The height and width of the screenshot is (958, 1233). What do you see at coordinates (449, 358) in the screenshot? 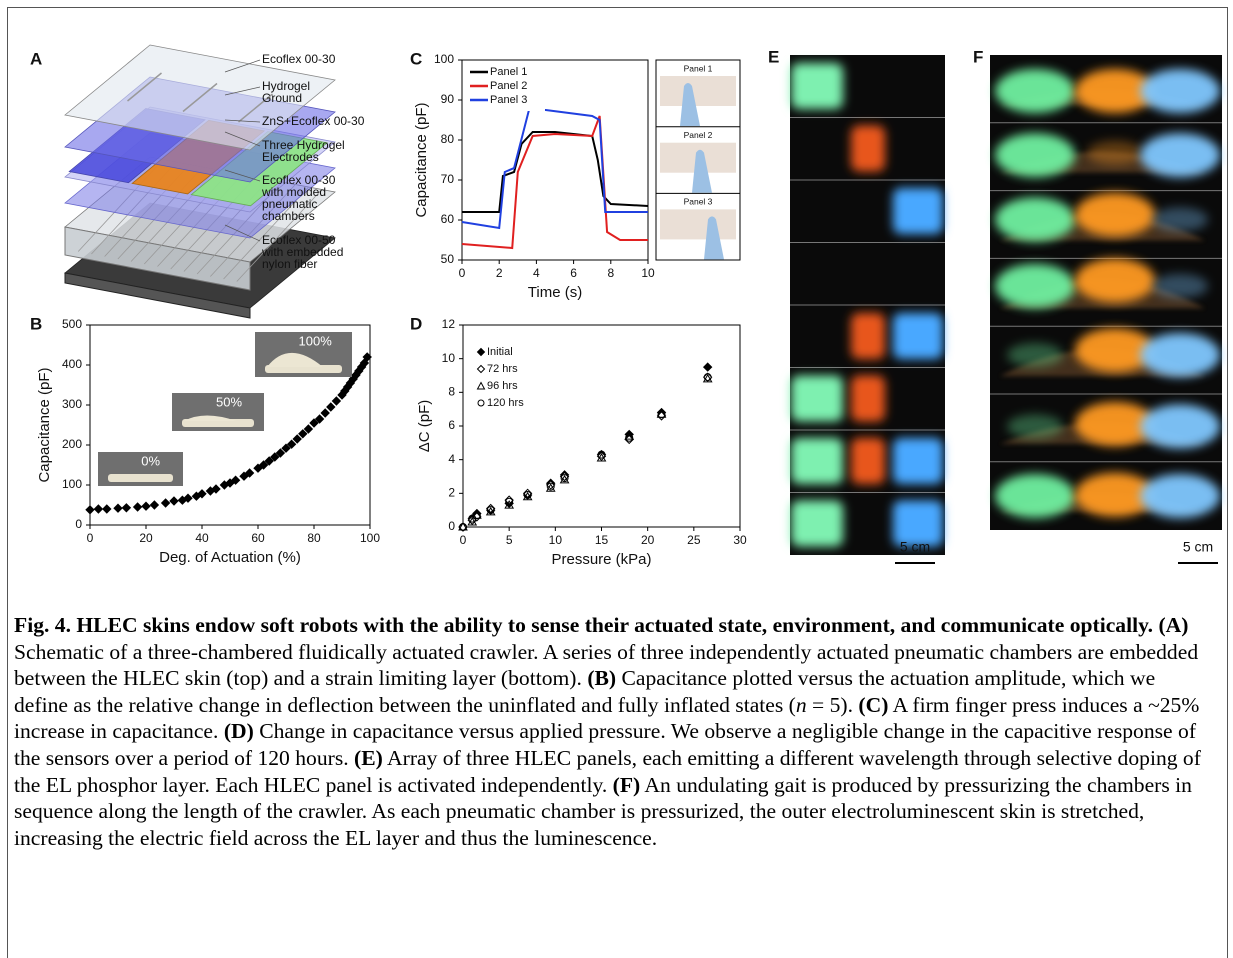
I see `y-tick-label: 10` at bounding box center [449, 358].